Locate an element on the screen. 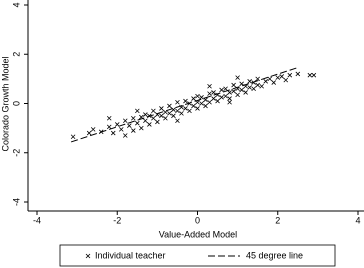 Image resolution: width=364 pixels, height=268 pixels. legend-box is located at coordinates (197, 255).